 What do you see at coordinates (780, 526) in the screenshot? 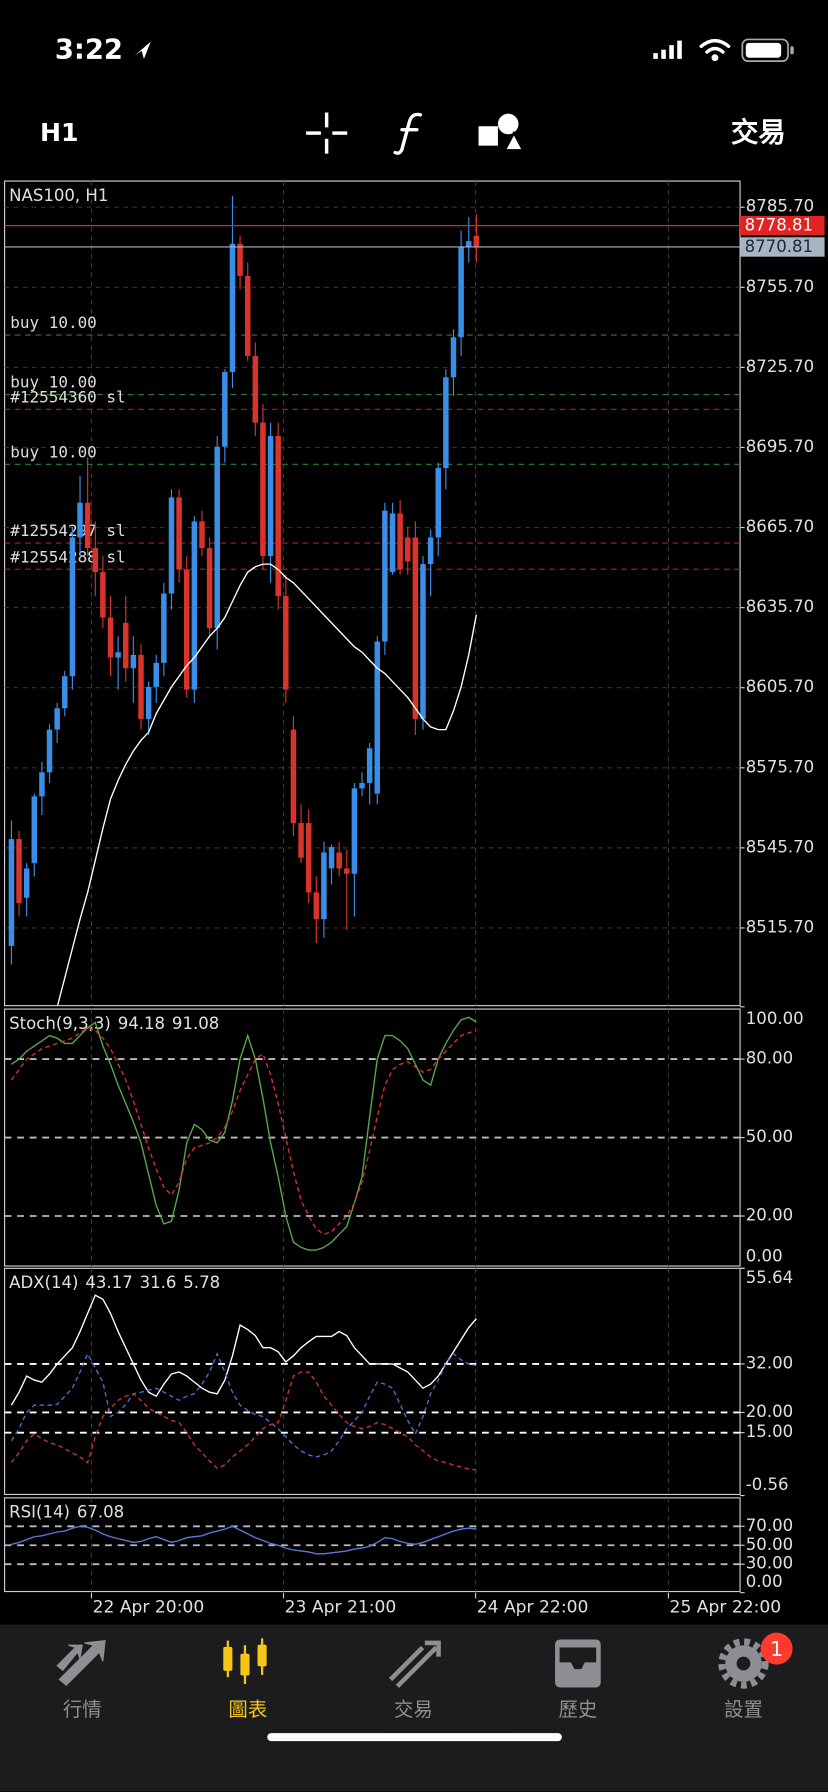
I see `y-tick-label: 8665.70` at bounding box center [780, 526].